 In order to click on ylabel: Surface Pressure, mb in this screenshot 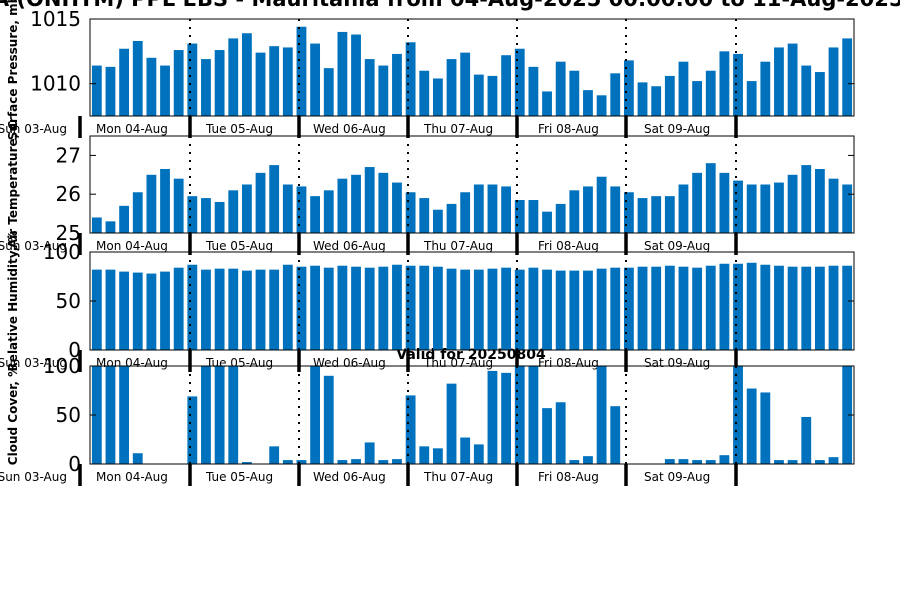, I will do `click(13, 70)`.